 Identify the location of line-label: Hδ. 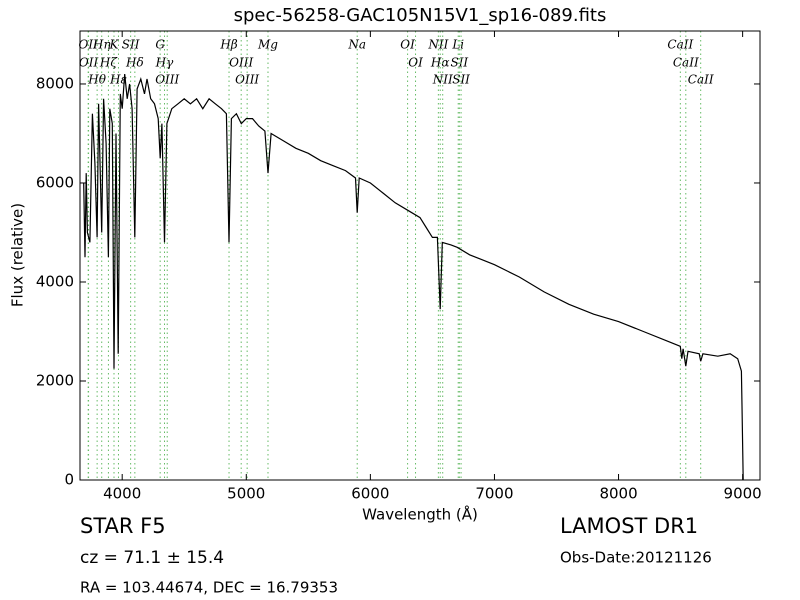
(134, 63).